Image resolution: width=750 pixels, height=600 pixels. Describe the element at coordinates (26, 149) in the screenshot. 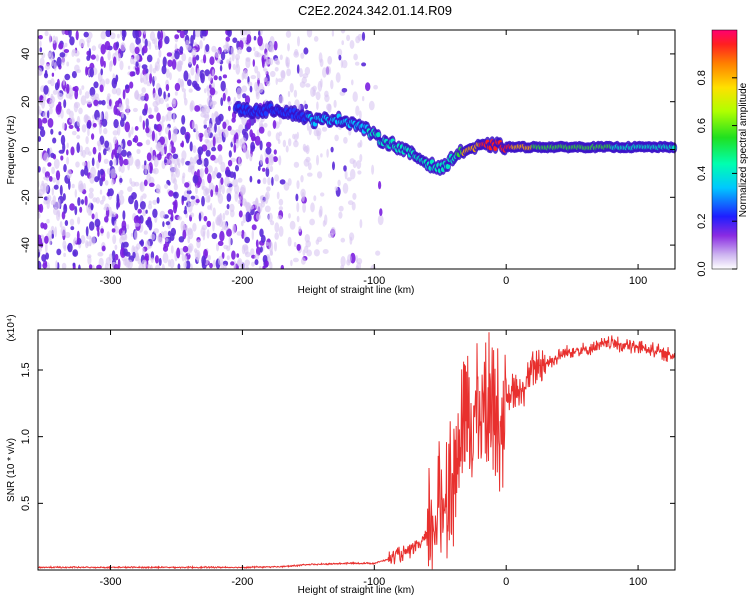

I see `spectrogram-y-tick-label: 0` at that location.